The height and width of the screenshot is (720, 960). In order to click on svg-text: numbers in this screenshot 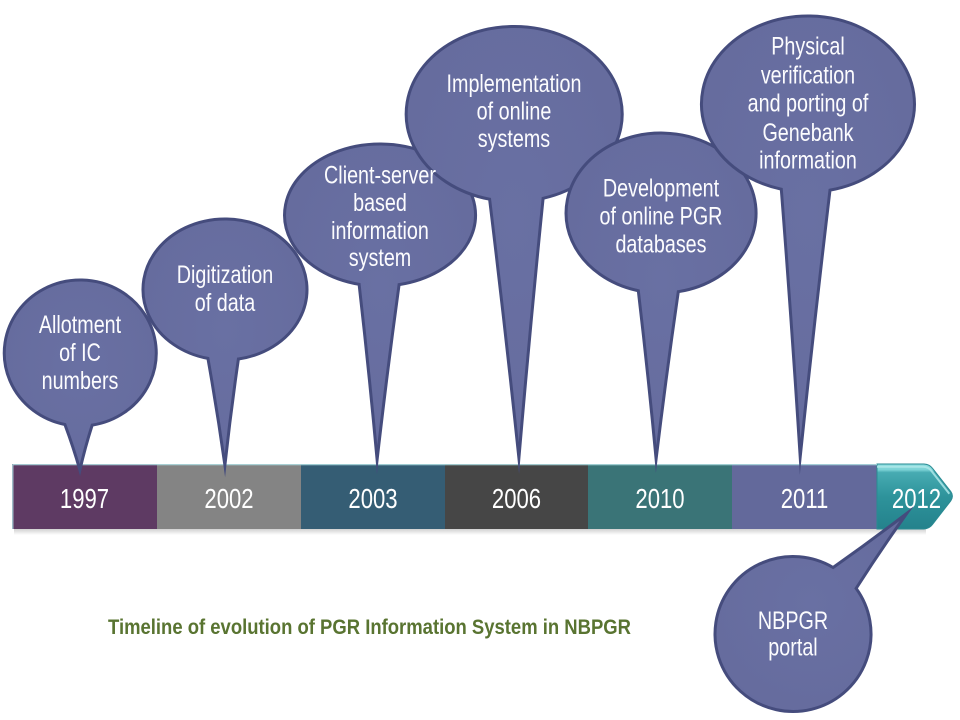, I will do `click(80, 381)`.